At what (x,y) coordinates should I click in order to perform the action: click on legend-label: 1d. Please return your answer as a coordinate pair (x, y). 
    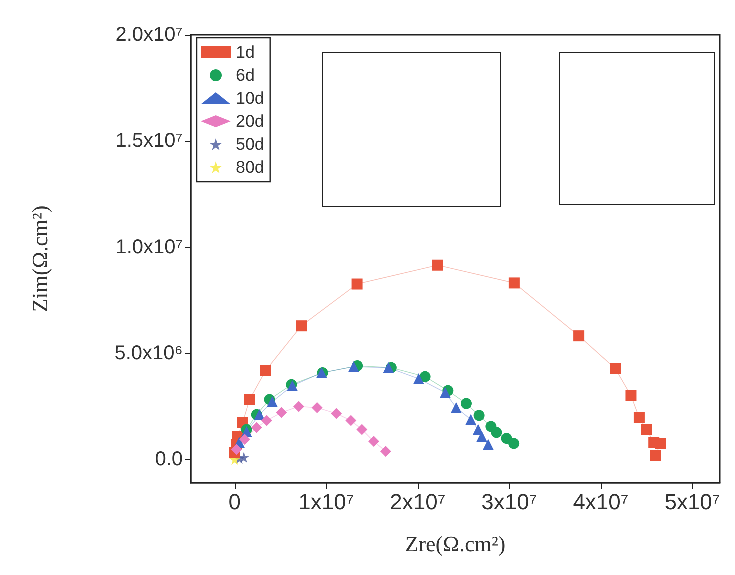
    Looking at the image, I should click on (245, 52).